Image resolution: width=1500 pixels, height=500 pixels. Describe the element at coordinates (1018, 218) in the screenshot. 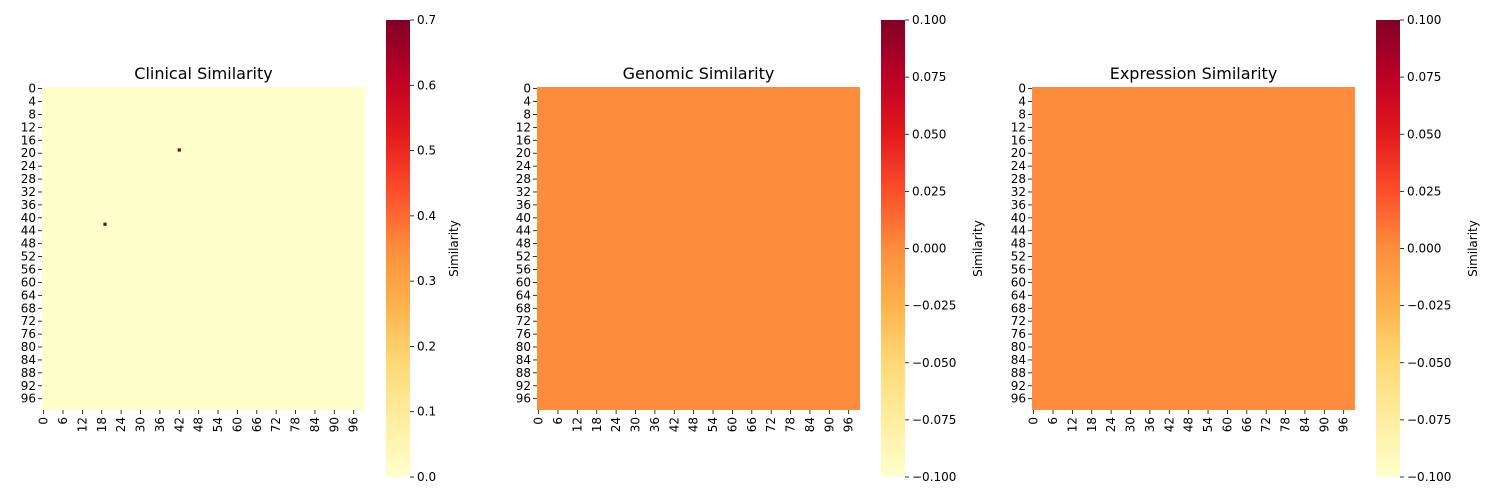

I see `y-tick-label: 40` at that location.